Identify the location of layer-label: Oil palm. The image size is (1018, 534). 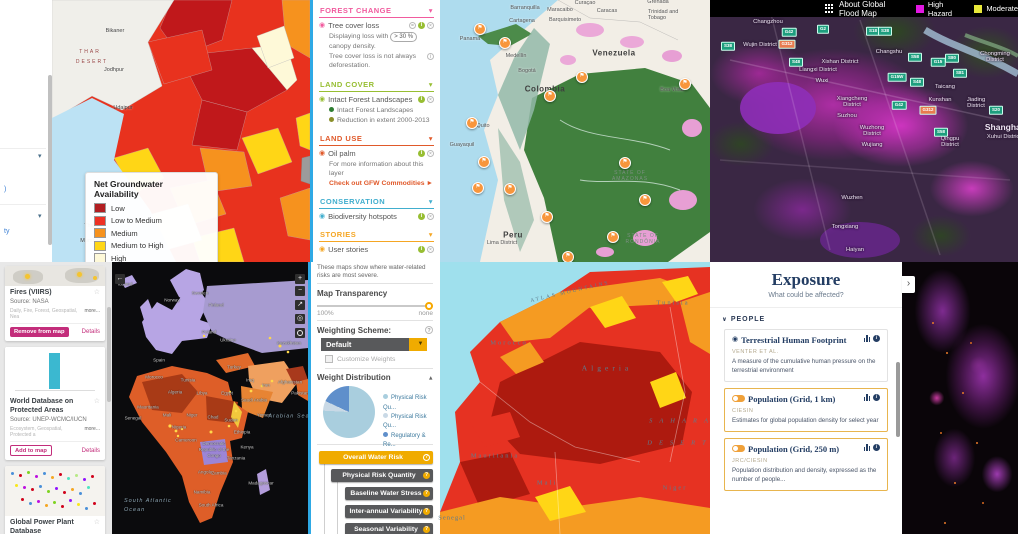
(342, 153).